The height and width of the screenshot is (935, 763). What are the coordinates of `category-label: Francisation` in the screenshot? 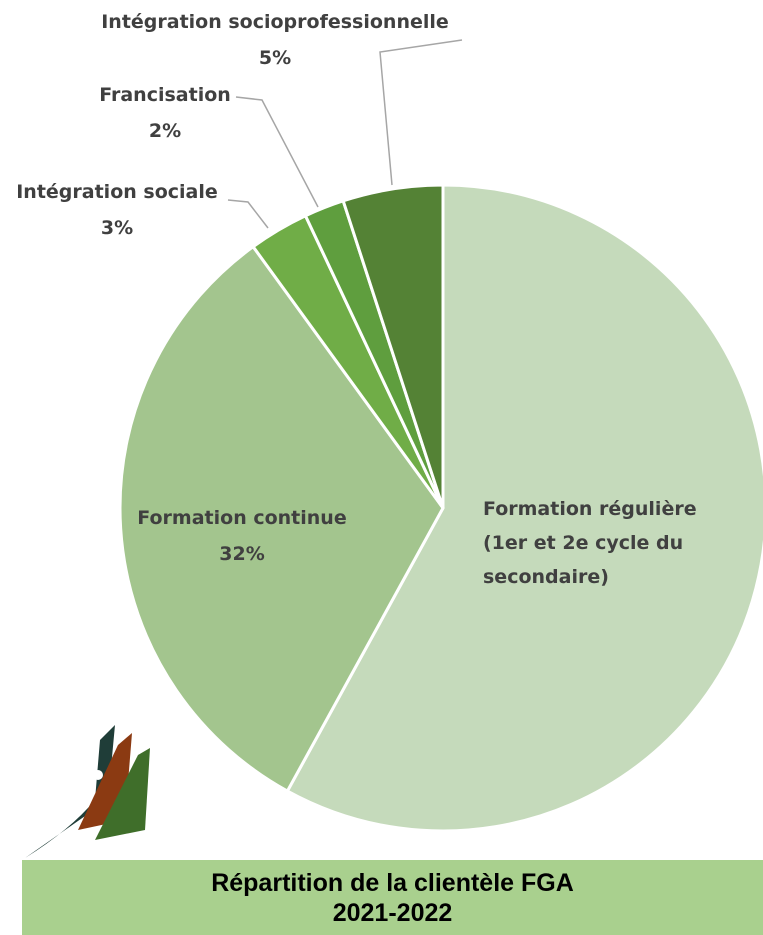 It's located at (165, 95).